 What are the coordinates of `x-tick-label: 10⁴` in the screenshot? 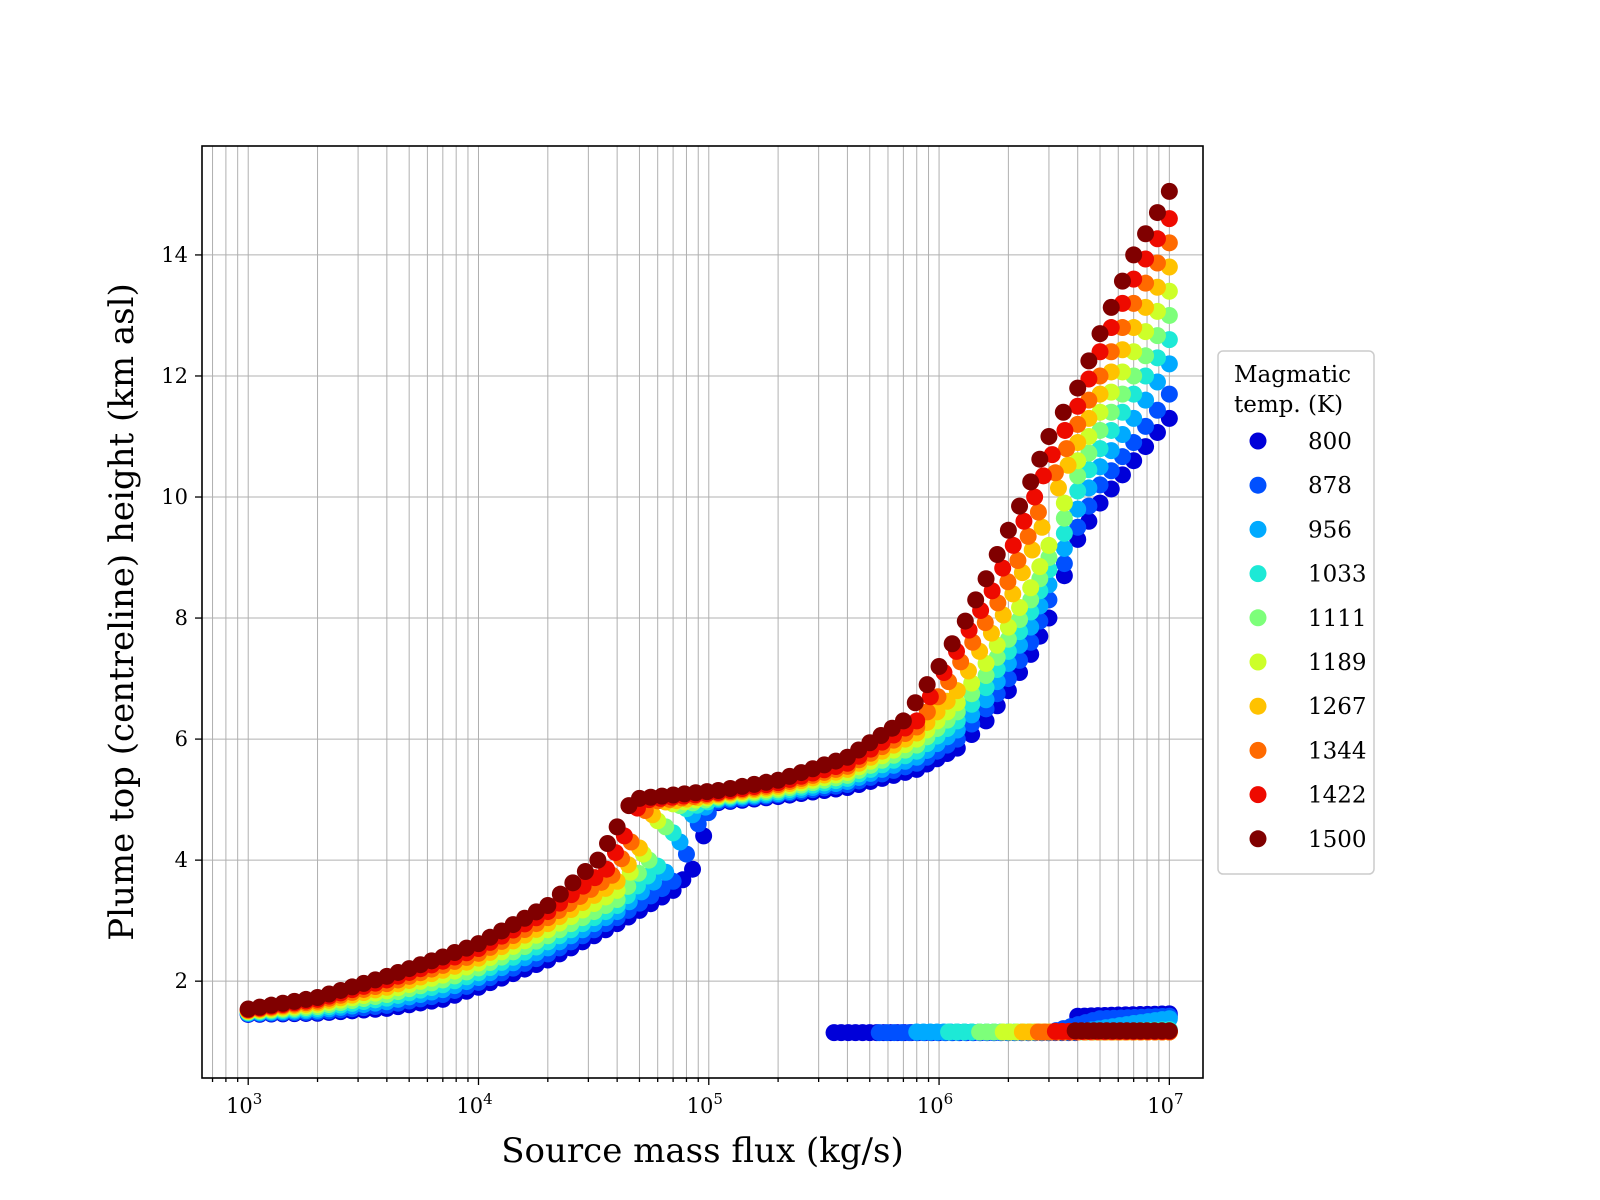 It's located at (474, 1104).